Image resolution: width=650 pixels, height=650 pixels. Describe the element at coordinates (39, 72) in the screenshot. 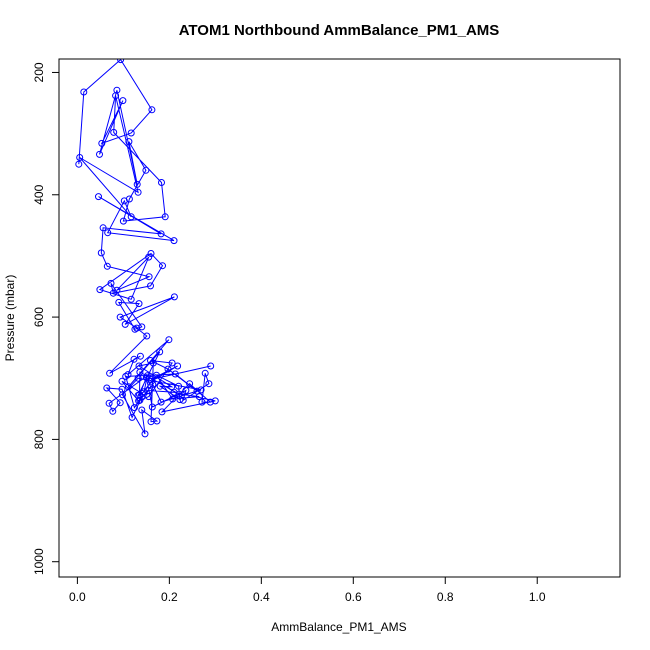

I see `y-tick-label: 200` at that location.